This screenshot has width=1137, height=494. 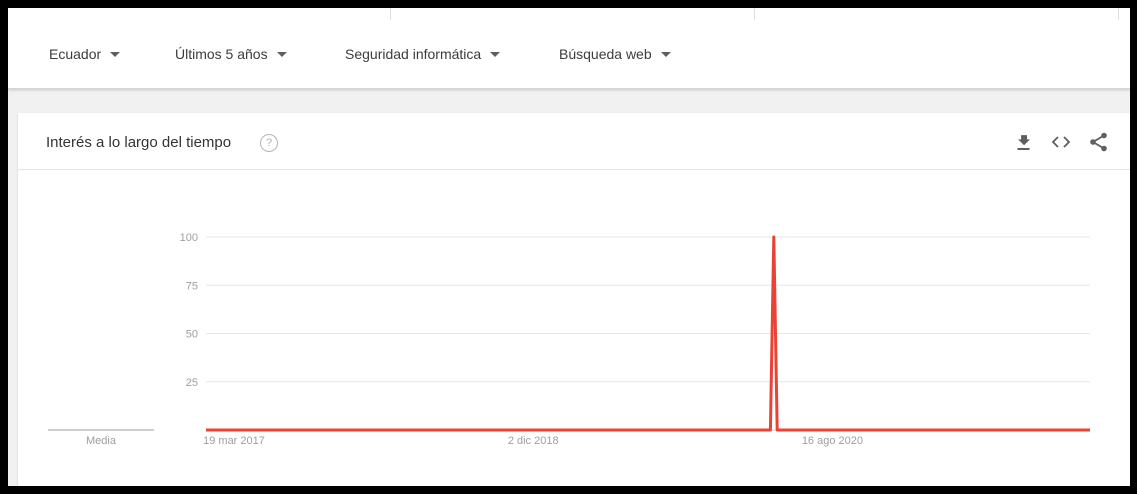 I want to click on filter-region-dropdown: Ecuador, so click(x=85, y=54).